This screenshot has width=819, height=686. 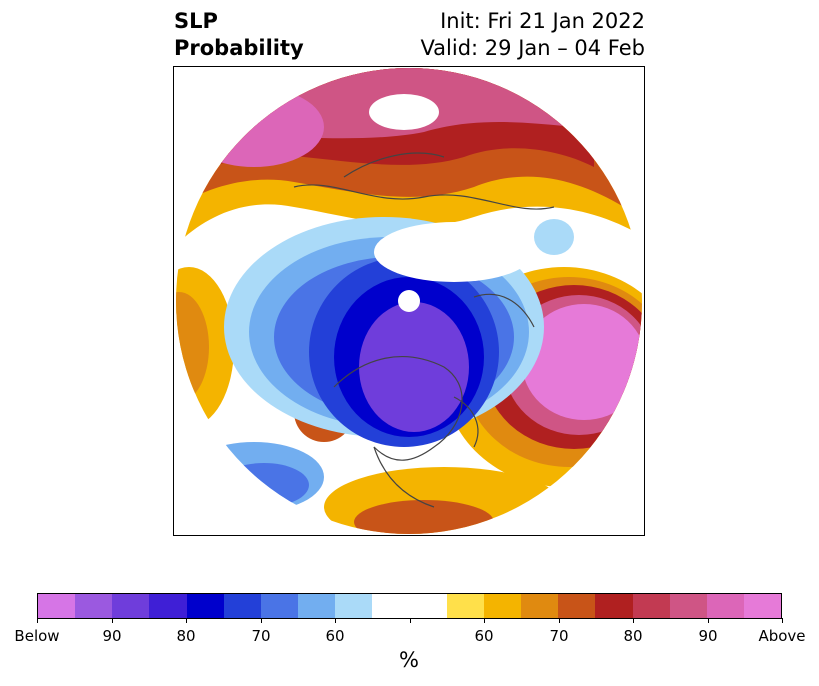 What do you see at coordinates (782, 636) in the screenshot?
I see `colorbar-tick-label: Above` at bounding box center [782, 636].